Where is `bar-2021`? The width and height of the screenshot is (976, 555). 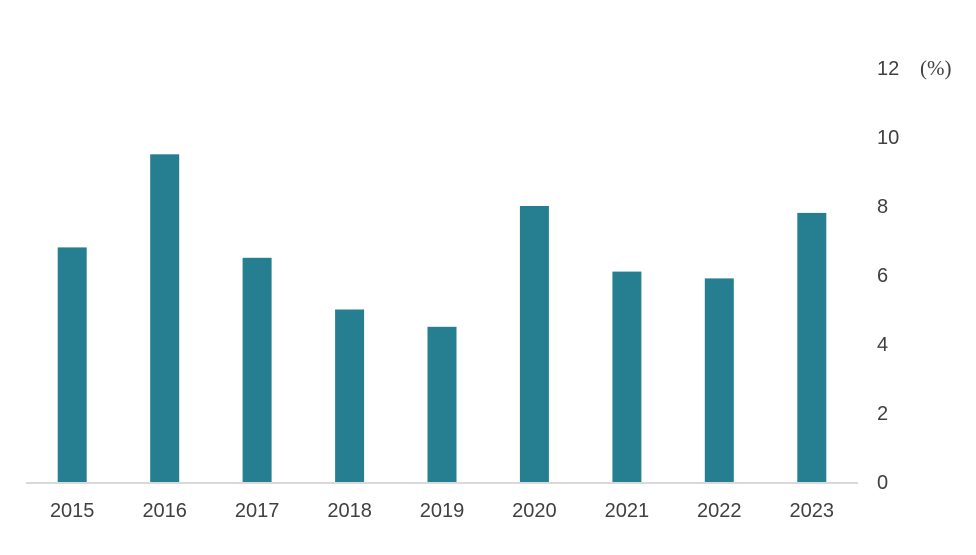 bar-2021 is located at coordinates (627, 376).